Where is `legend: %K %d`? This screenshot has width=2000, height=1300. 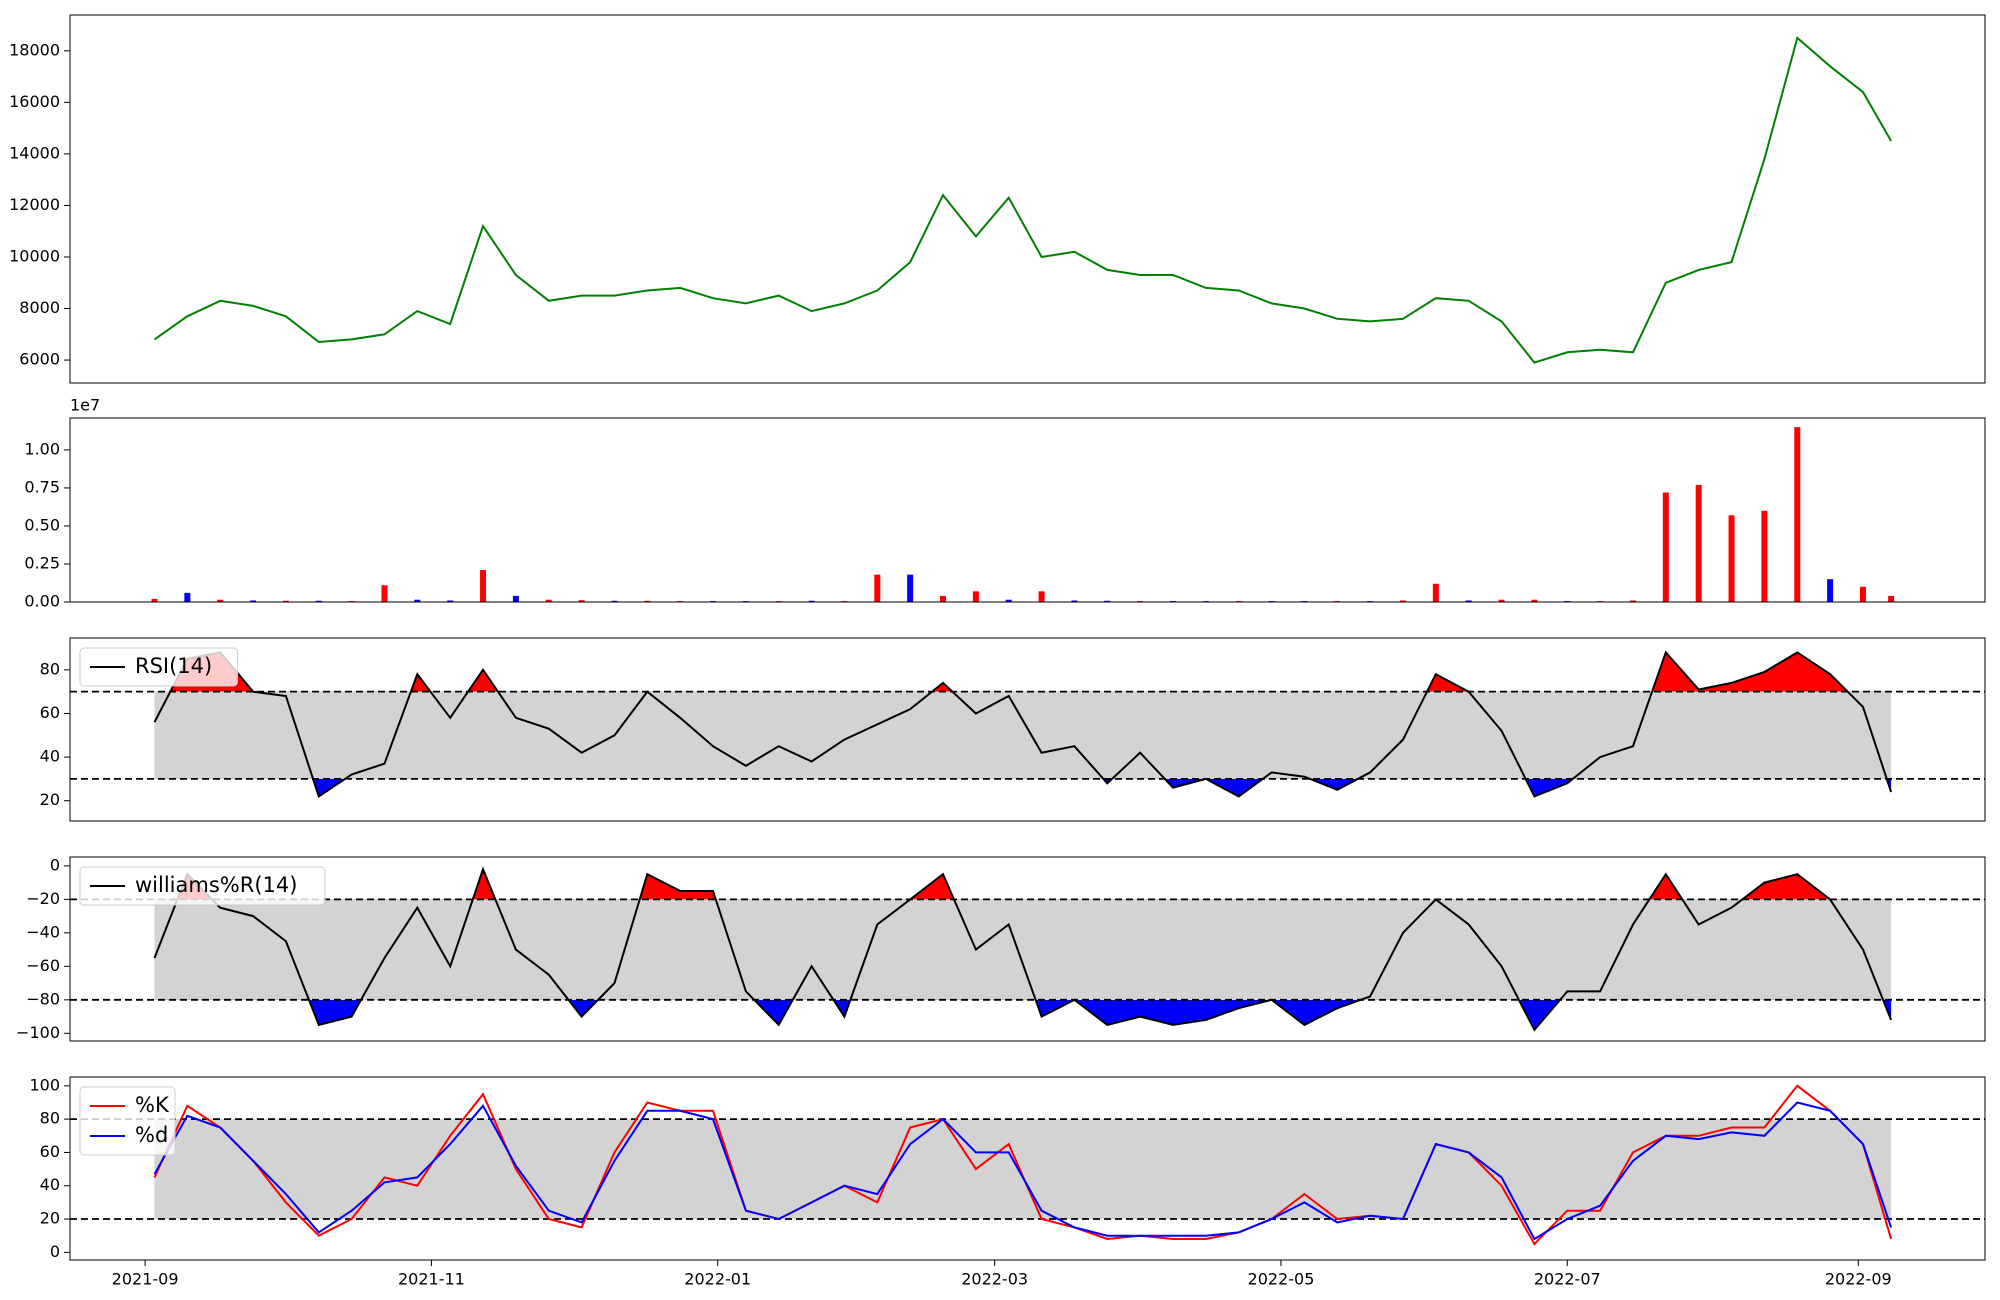
legend: %K %d is located at coordinates (127, 1121).